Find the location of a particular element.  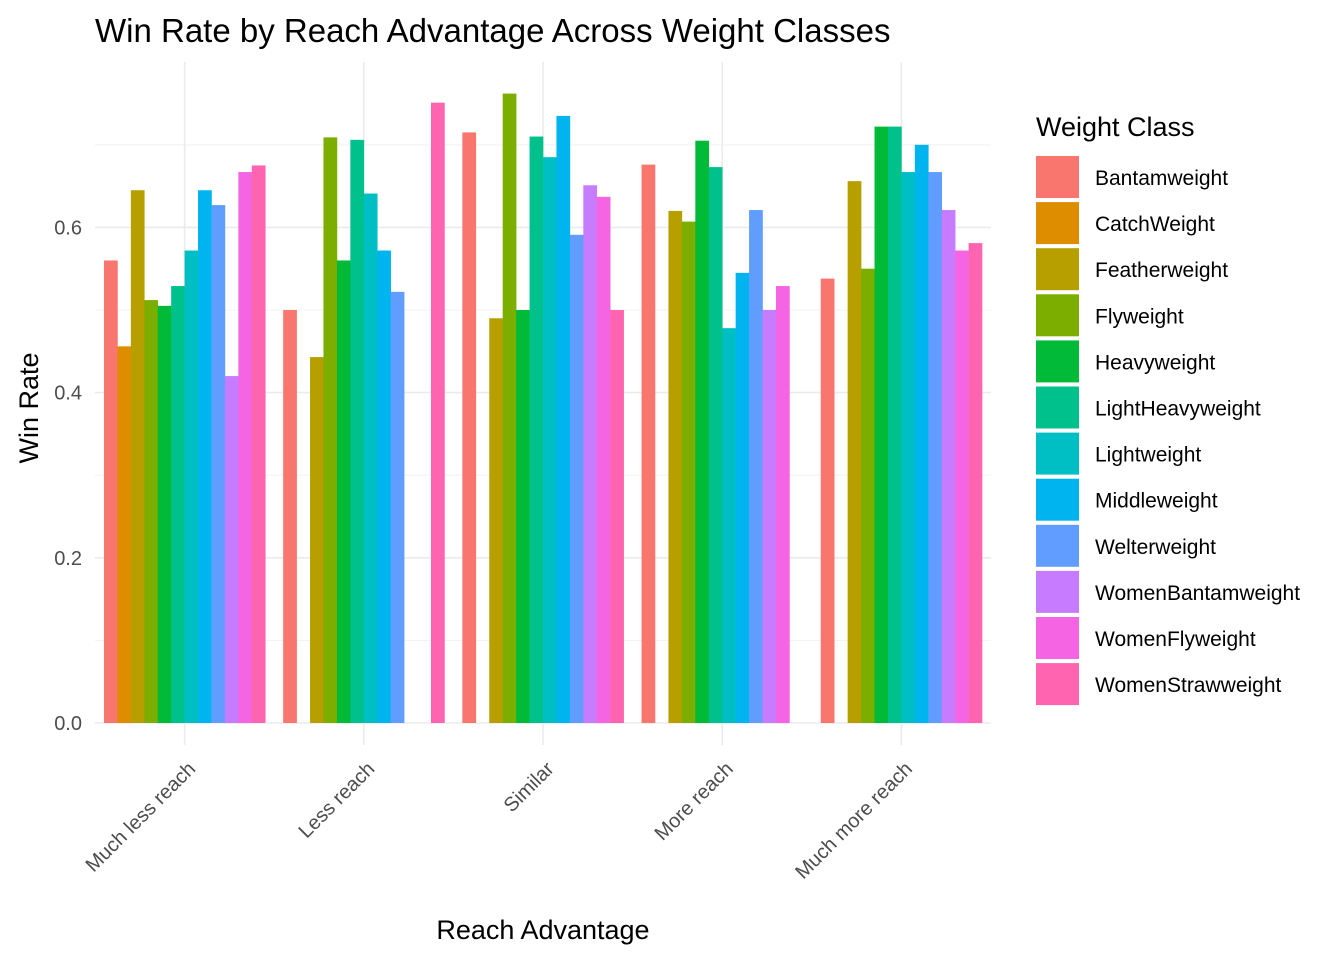

x-tick-label: Much less reach is located at coordinates (141, 817).